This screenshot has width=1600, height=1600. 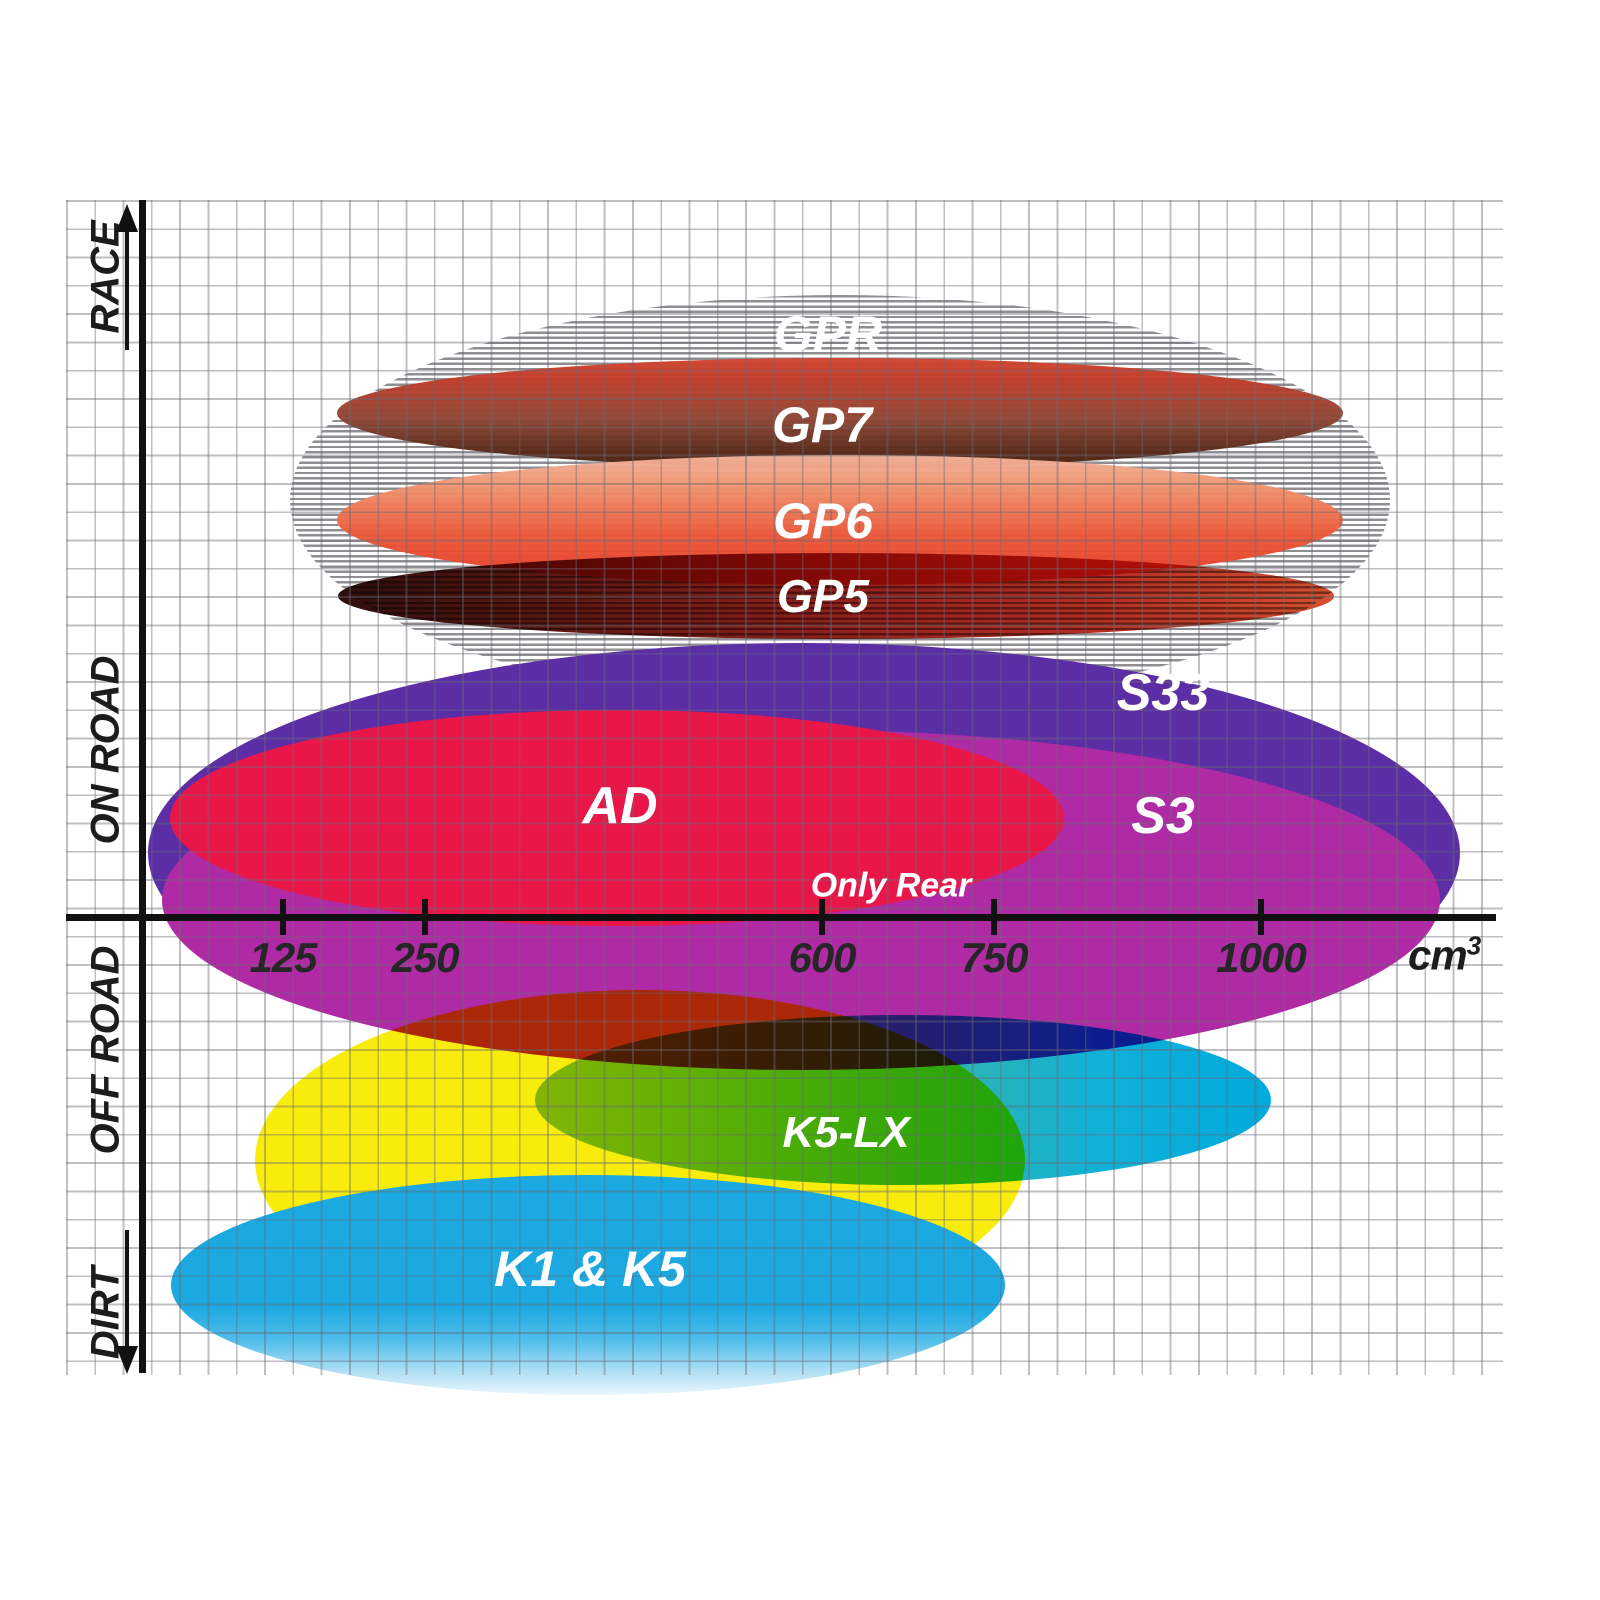 I want to click on y-category-race: RACE, so click(x=105, y=277).